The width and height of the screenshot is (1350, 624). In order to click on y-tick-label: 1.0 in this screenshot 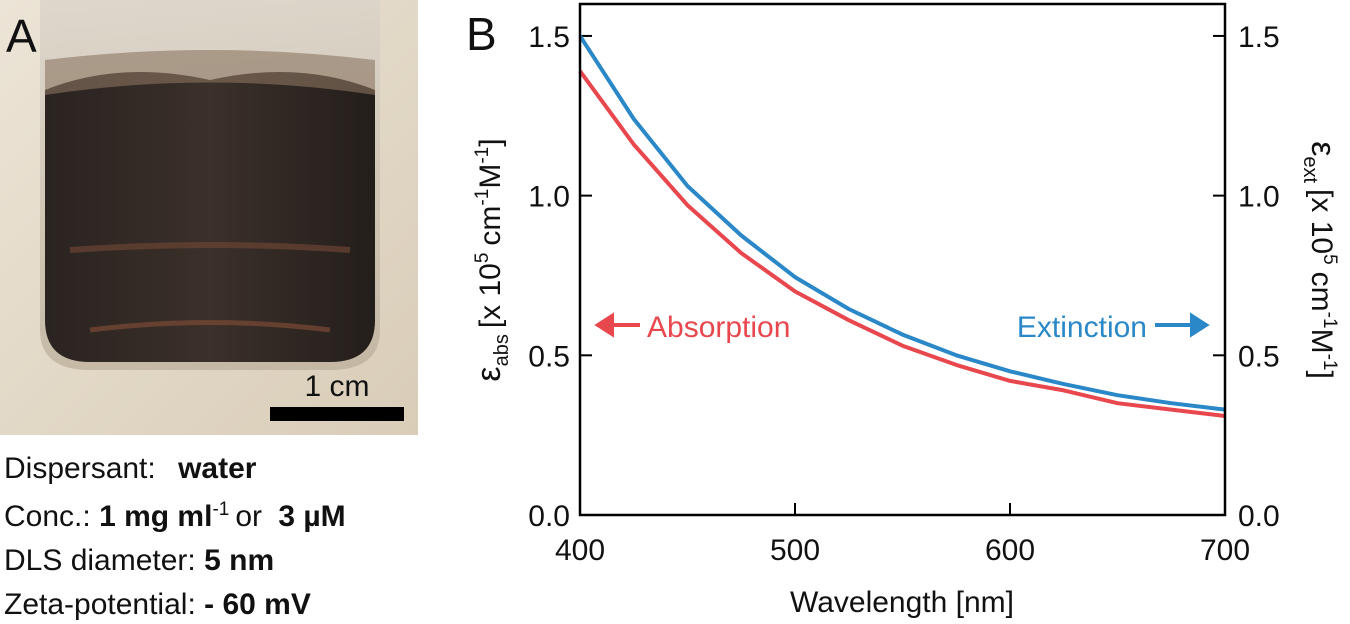, I will do `click(549, 197)`.